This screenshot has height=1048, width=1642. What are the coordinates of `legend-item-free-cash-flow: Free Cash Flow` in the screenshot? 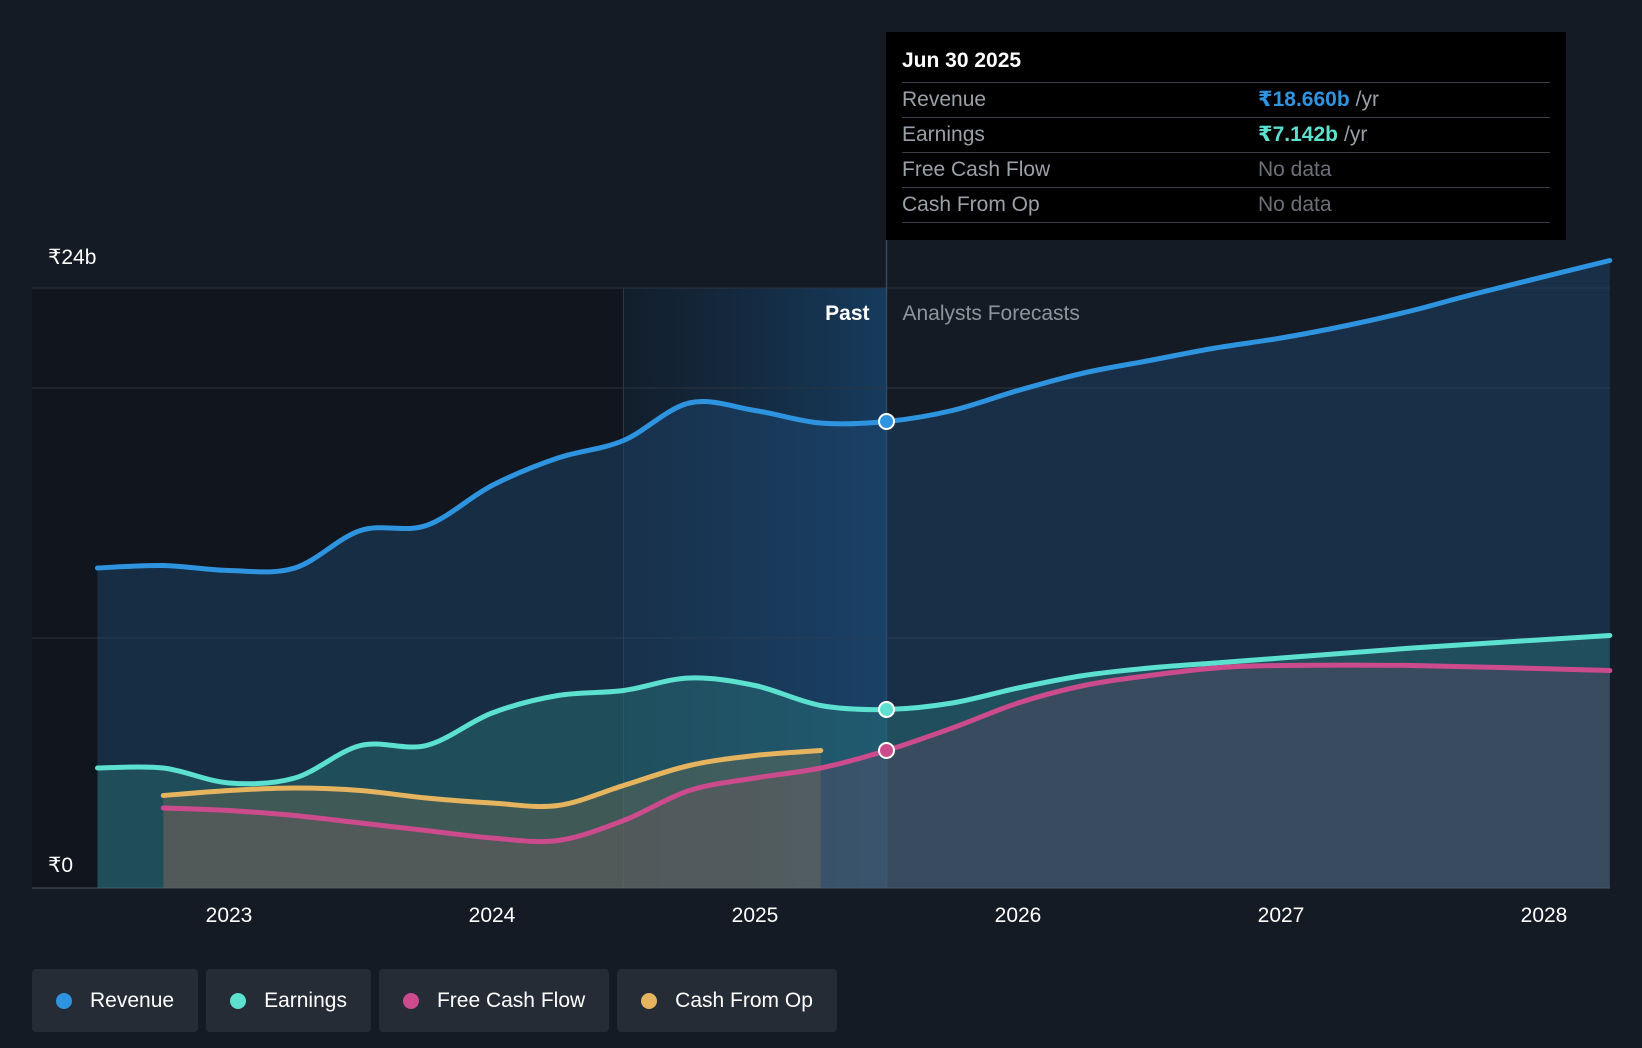 It's located at (494, 1000).